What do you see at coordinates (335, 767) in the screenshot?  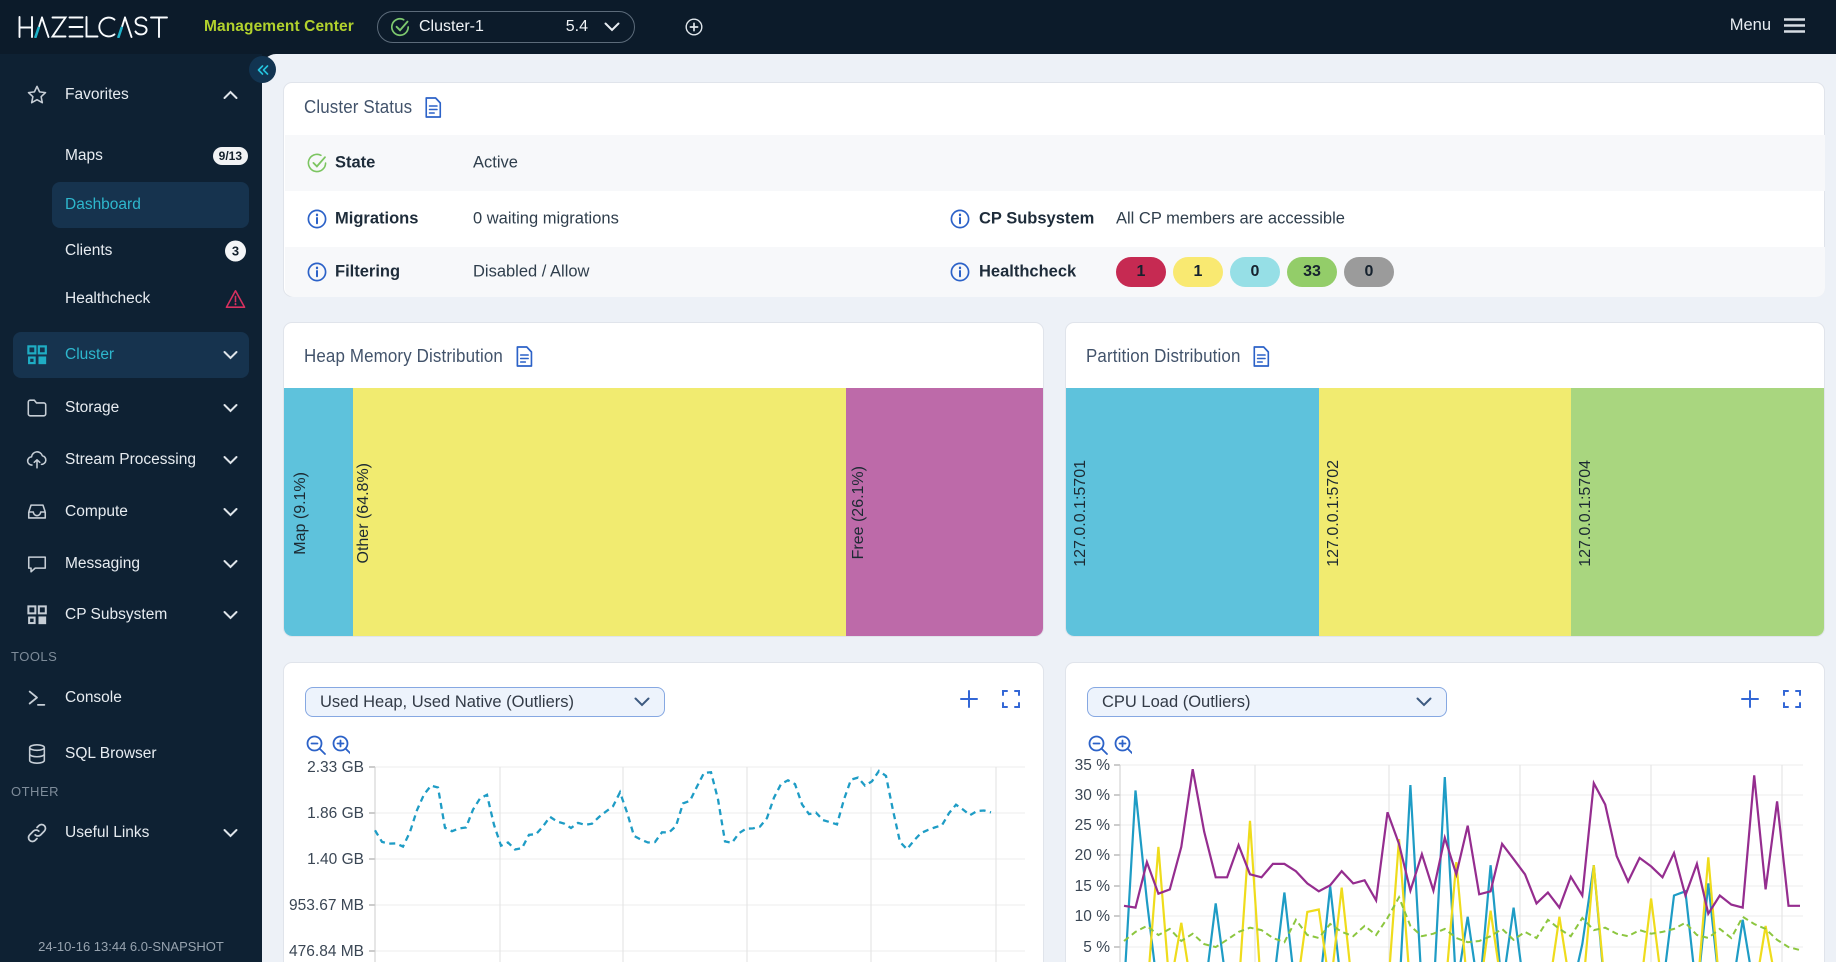 I see `svg-text: 2.33 GB` at bounding box center [335, 767].